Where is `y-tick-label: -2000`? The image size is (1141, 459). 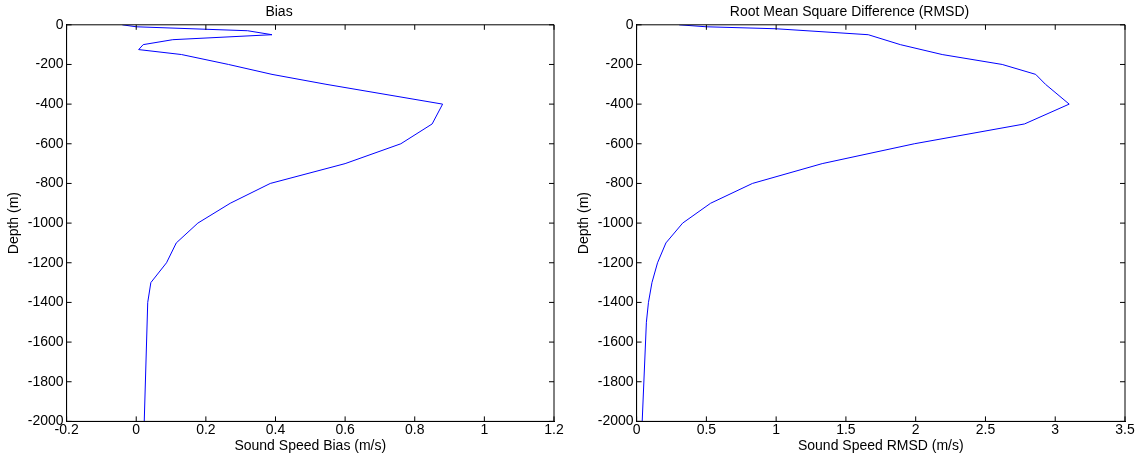 y-tick-label: -2000 is located at coordinates (615, 420).